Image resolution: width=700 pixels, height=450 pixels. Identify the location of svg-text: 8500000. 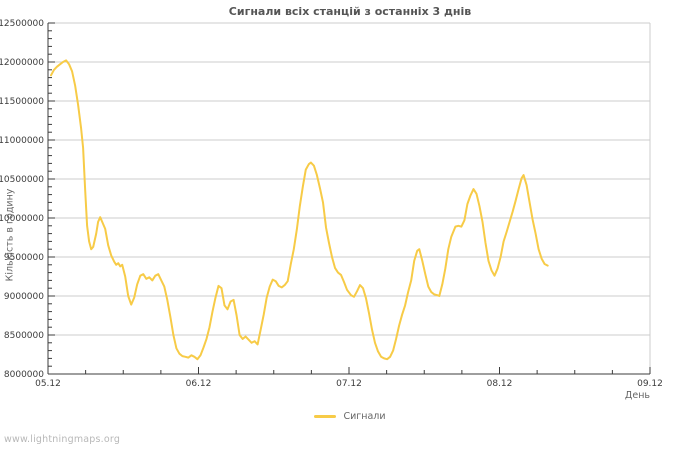
(24, 336).